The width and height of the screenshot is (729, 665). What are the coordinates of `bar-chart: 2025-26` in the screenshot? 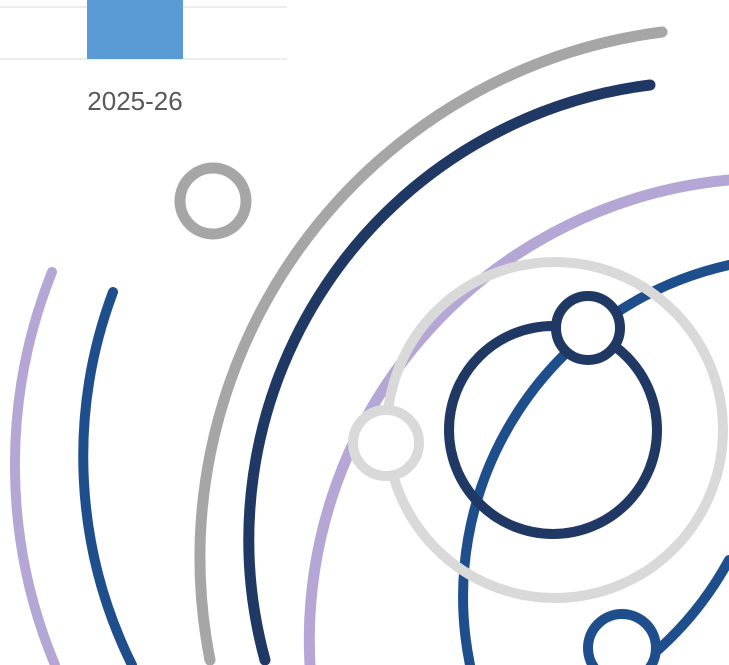 It's located at (143, 58).